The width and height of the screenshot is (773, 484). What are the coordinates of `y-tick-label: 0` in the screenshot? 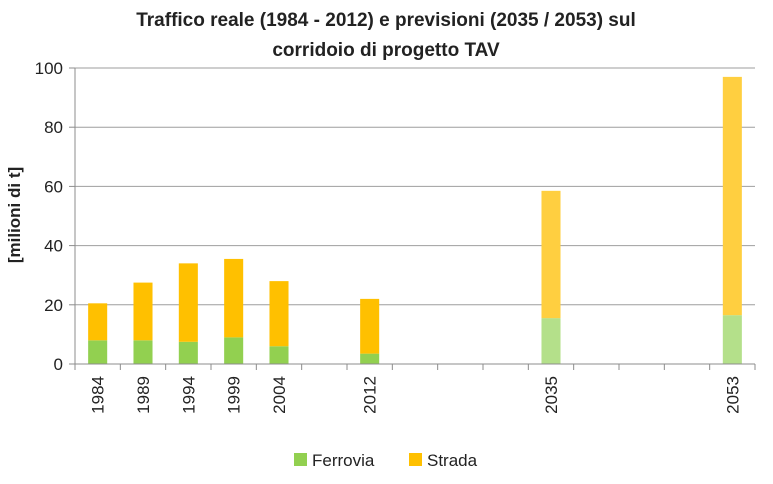 It's located at (58, 364).